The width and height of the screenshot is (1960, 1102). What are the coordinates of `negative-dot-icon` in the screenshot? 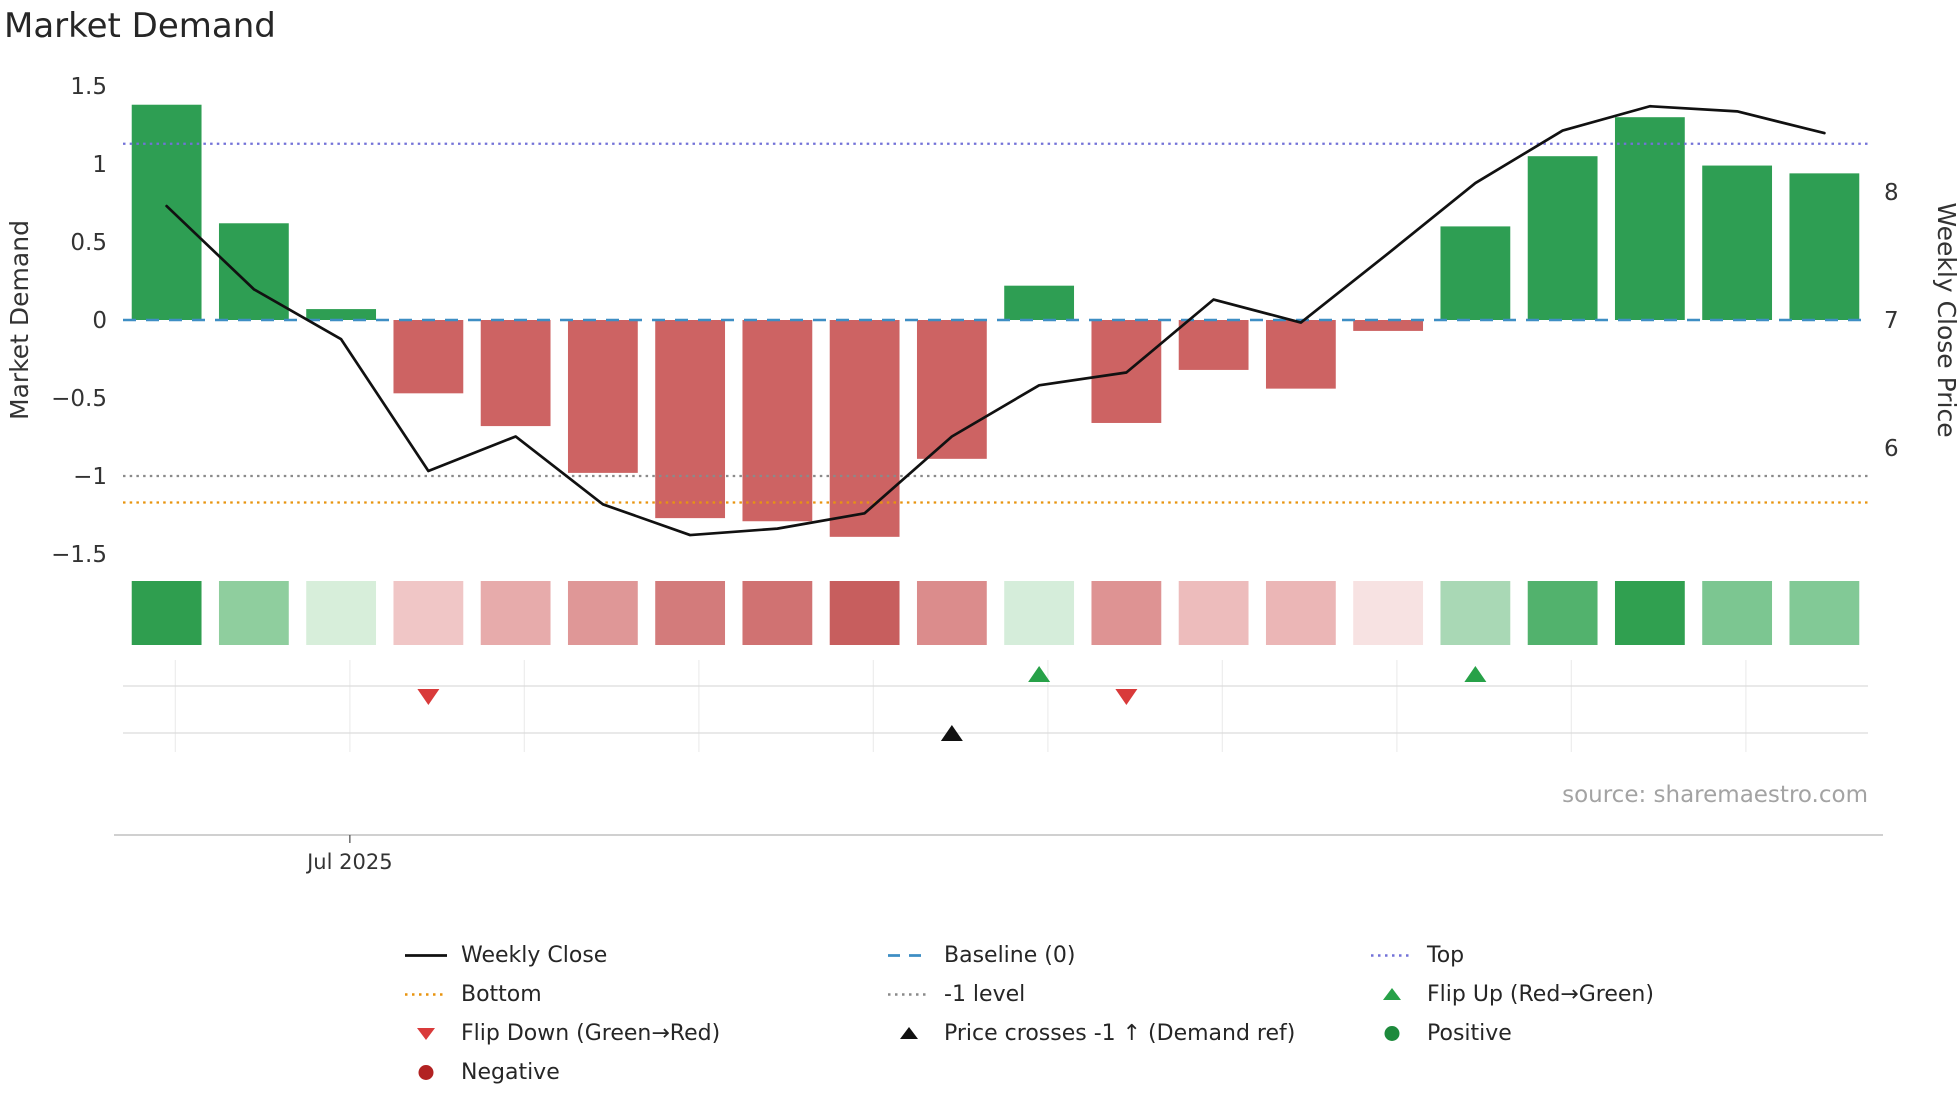 It's located at (426, 1072).